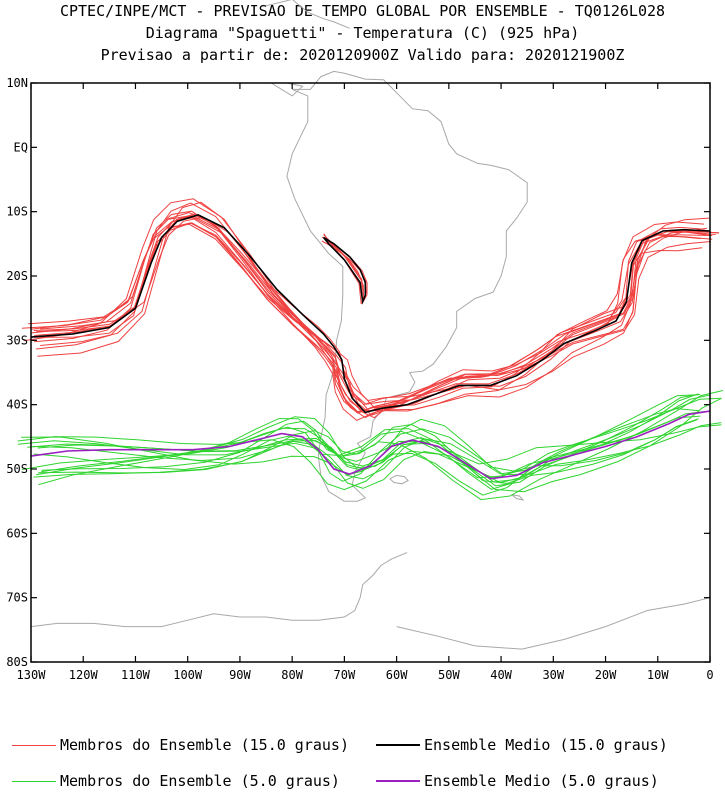 The height and width of the screenshot is (792, 725). I want to click on x-tick-label: 50W, so click(449, 675).